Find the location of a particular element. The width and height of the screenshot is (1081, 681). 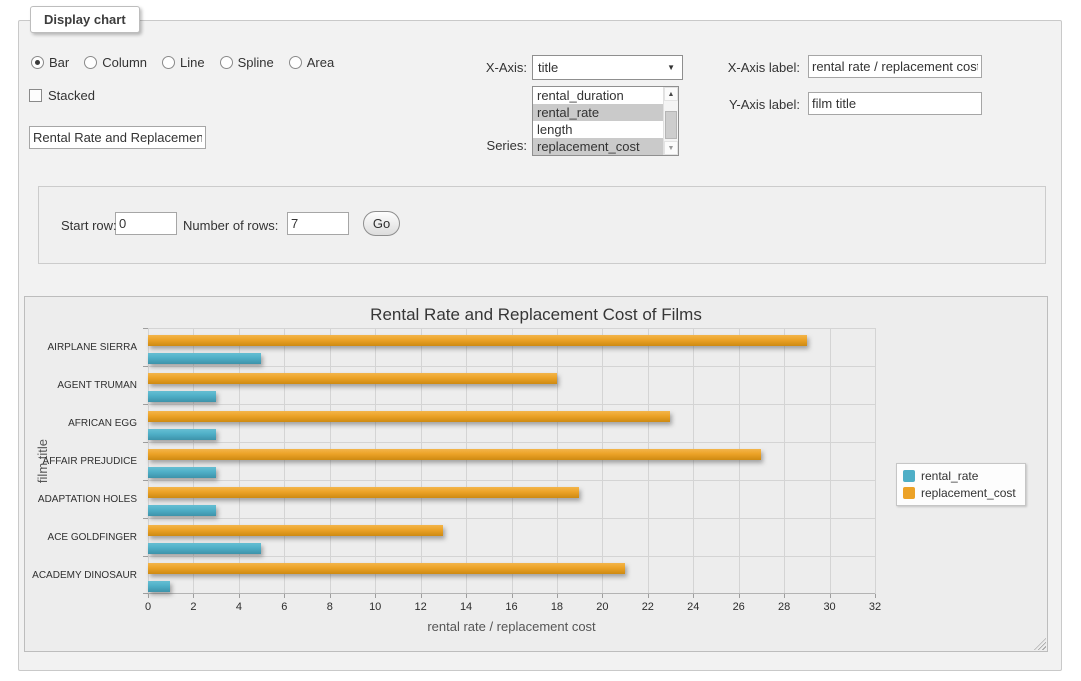

y-axis-label-input is located at coordinates (895, 103).